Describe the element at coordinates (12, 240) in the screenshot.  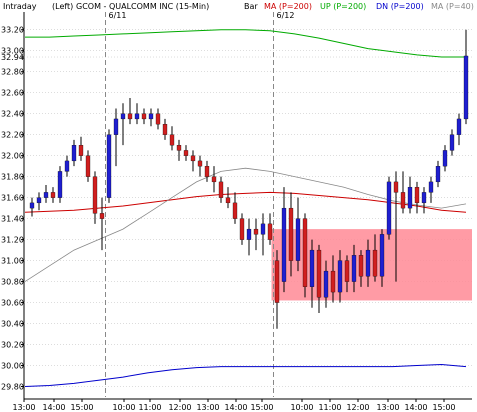
I see `y-tick-label: 31.20` at that location.